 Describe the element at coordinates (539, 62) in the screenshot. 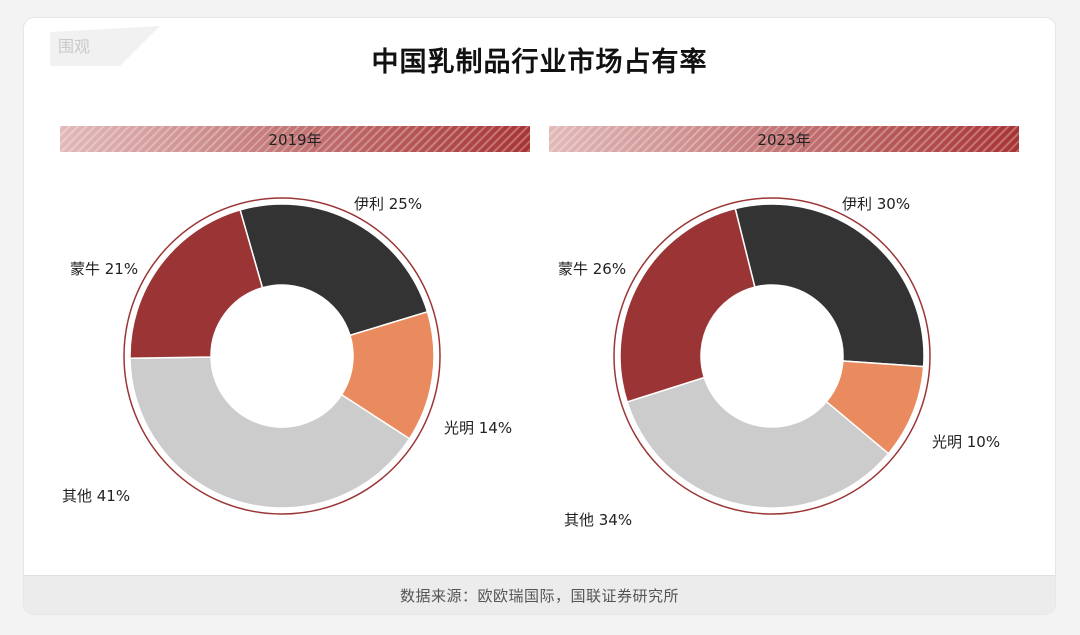

I see `chart-title: 中国乳制品行业市场占有率` at that location.